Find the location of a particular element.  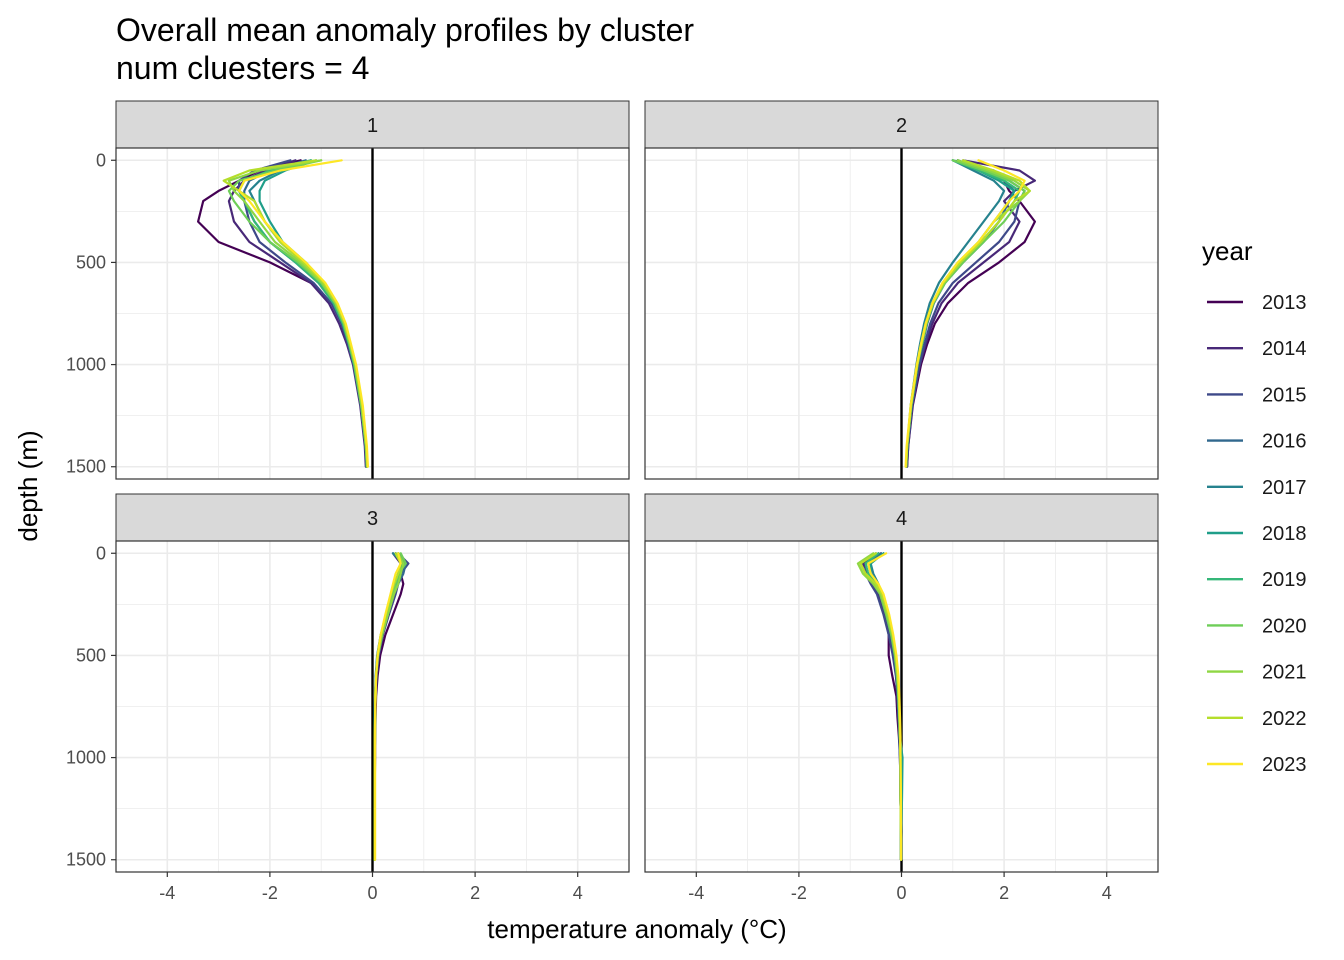

legend-label: 2020 is located at coordinates (1284, 626).